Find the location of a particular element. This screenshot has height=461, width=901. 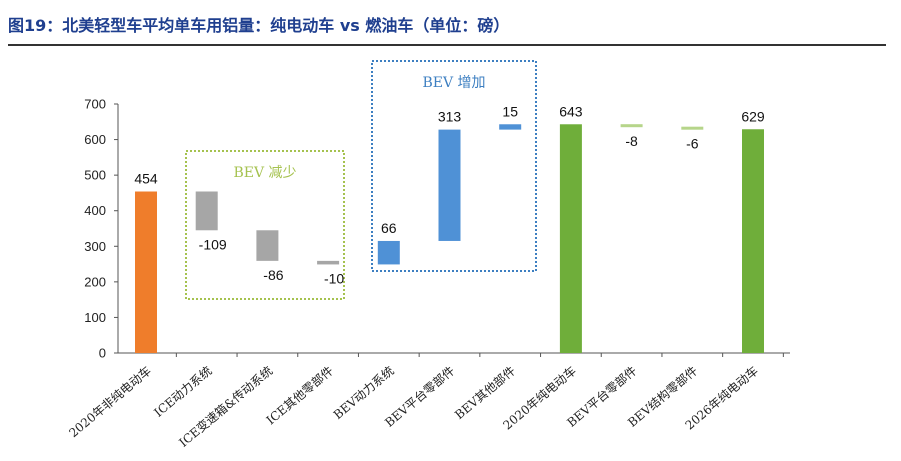

chart-title: 图19：北美轻型车平均单车用铝量：纯电动车 vs 燃油车（单位：磅） is located at coordinates (259, 25).